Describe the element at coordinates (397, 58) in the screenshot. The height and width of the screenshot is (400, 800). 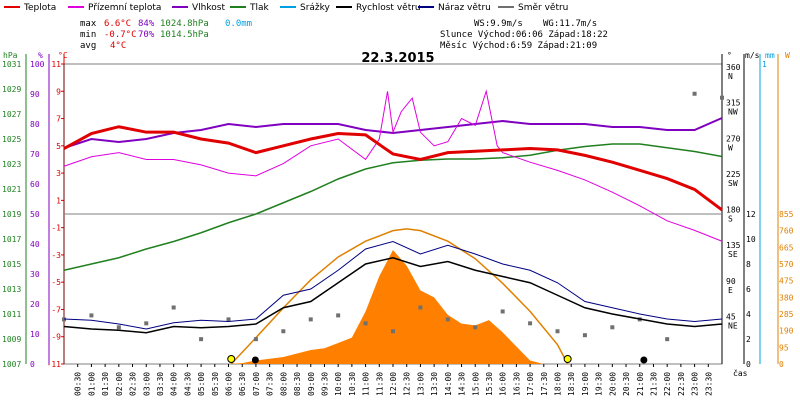
I see `chart-title: 22.3.2015` at that location.